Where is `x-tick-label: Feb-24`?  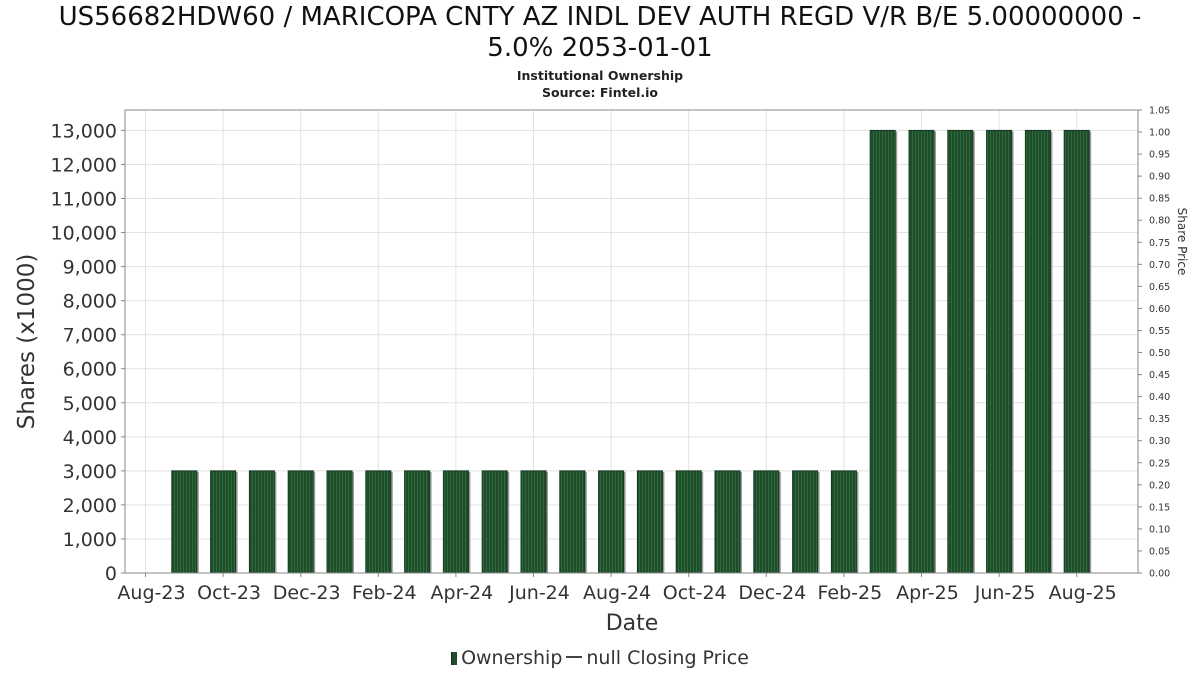
x-tick-label: Feb-24 is located at coordinates (384, 593).